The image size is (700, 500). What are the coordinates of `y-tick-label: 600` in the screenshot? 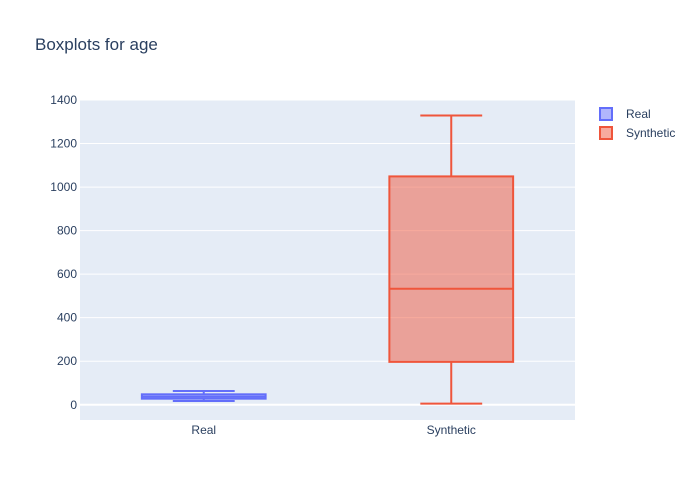 It's located at (67, 274).